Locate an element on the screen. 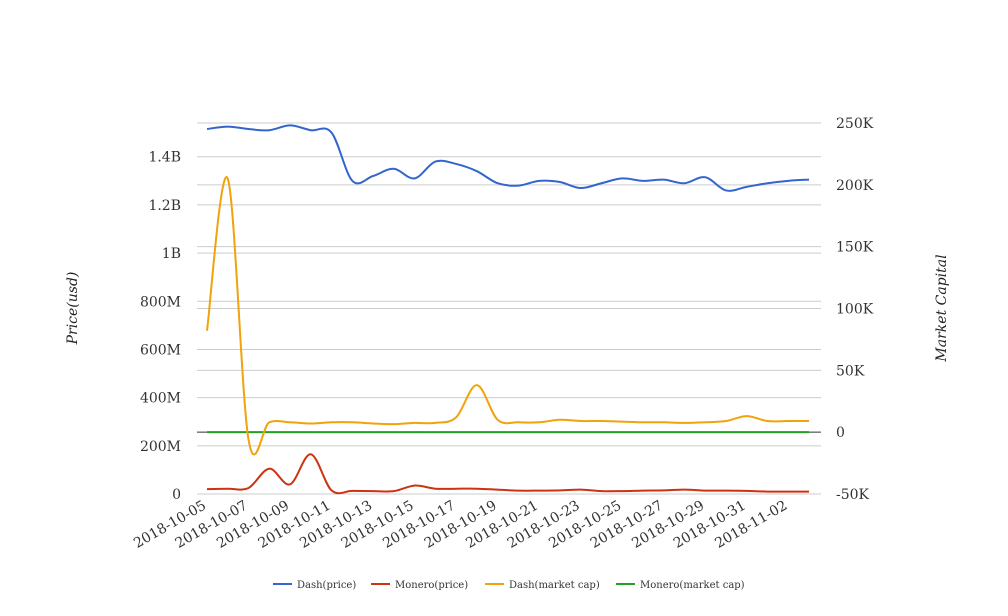 The image size is (1008, 616). left-tick-label: 0 is located at coordinates (176, 495).